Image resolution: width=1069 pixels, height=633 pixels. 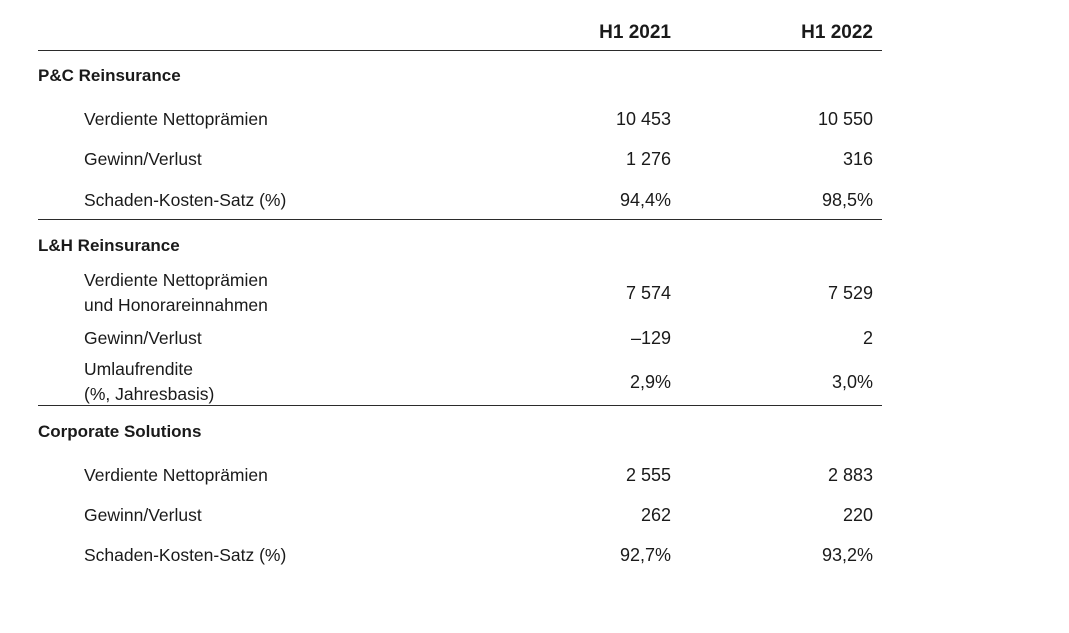 I want to click on value-2021: 2 555, so click(x=648, y=475).